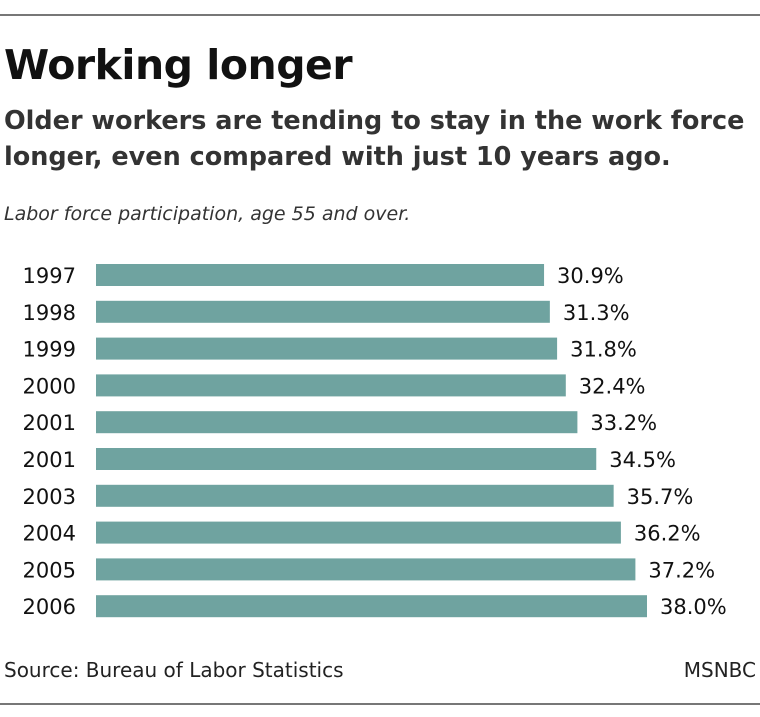  What do you see at coordinates (596, 313) in the screenshot?
I see `value-label: 31.3%` at bounding box center [596, 313].